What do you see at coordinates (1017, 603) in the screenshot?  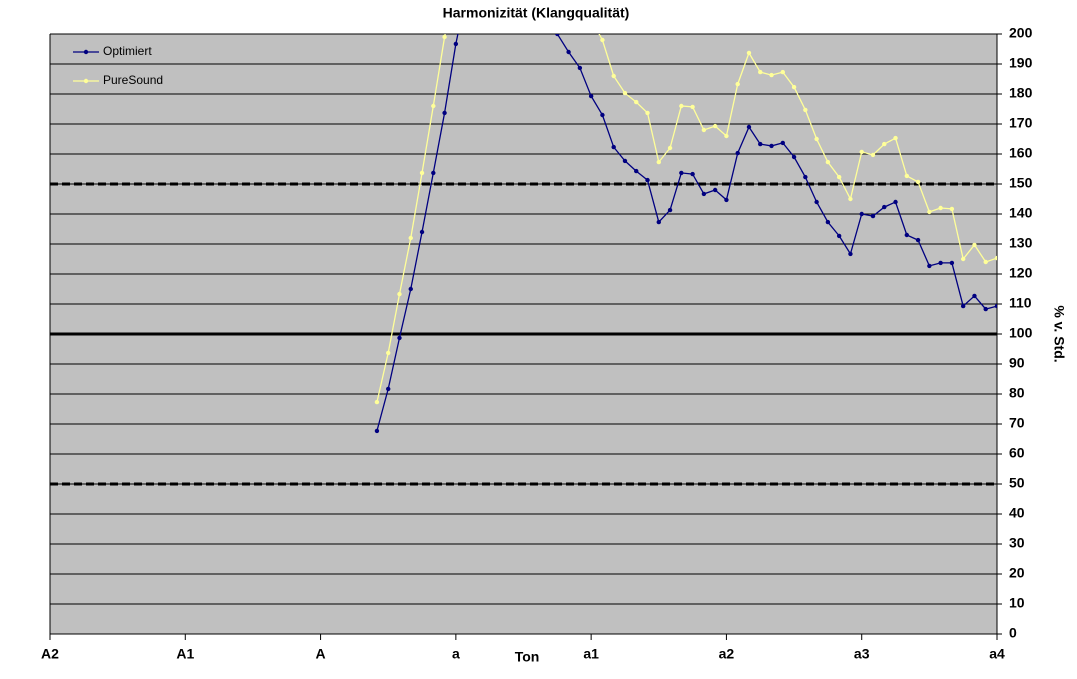 I see `y-tick-label: 10` at bounding box center [1017, 603].